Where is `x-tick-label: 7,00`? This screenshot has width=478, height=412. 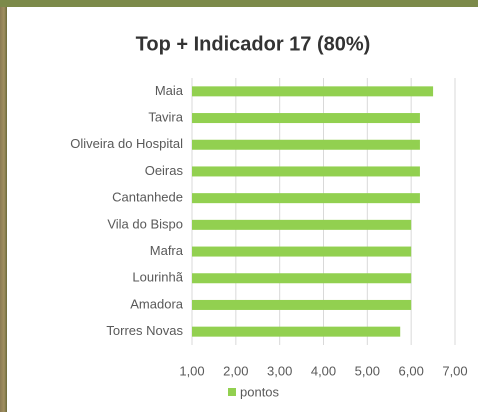
x-tick-label: 7,00 is located at coordinates (454, 370).